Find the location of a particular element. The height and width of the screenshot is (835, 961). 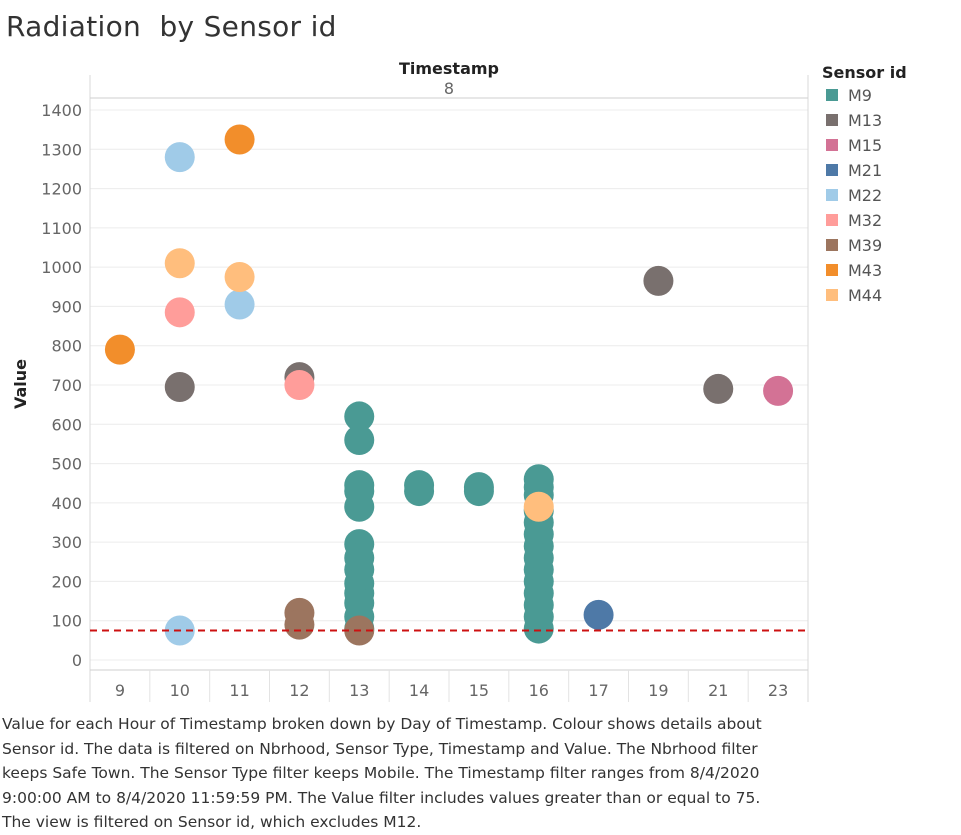

y-tick-label: 1200 is located at coordinates (61, 189).